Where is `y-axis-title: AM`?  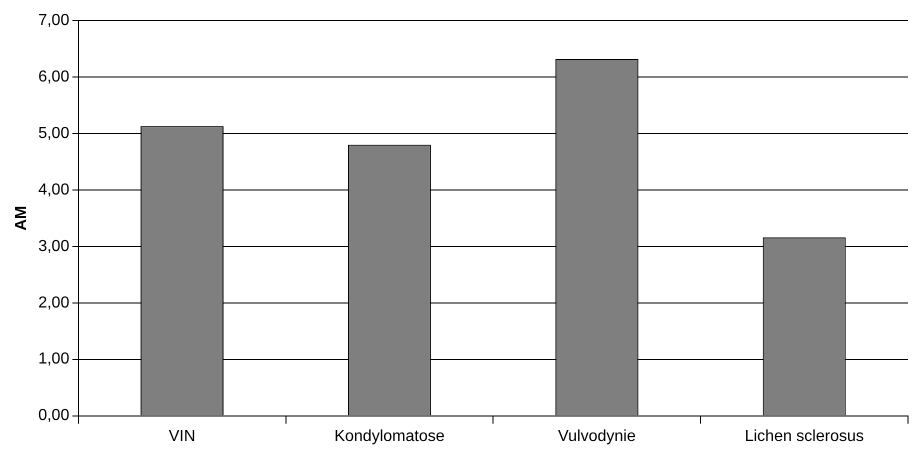 y-axis-title: AM is located at coordinates (21, 218).